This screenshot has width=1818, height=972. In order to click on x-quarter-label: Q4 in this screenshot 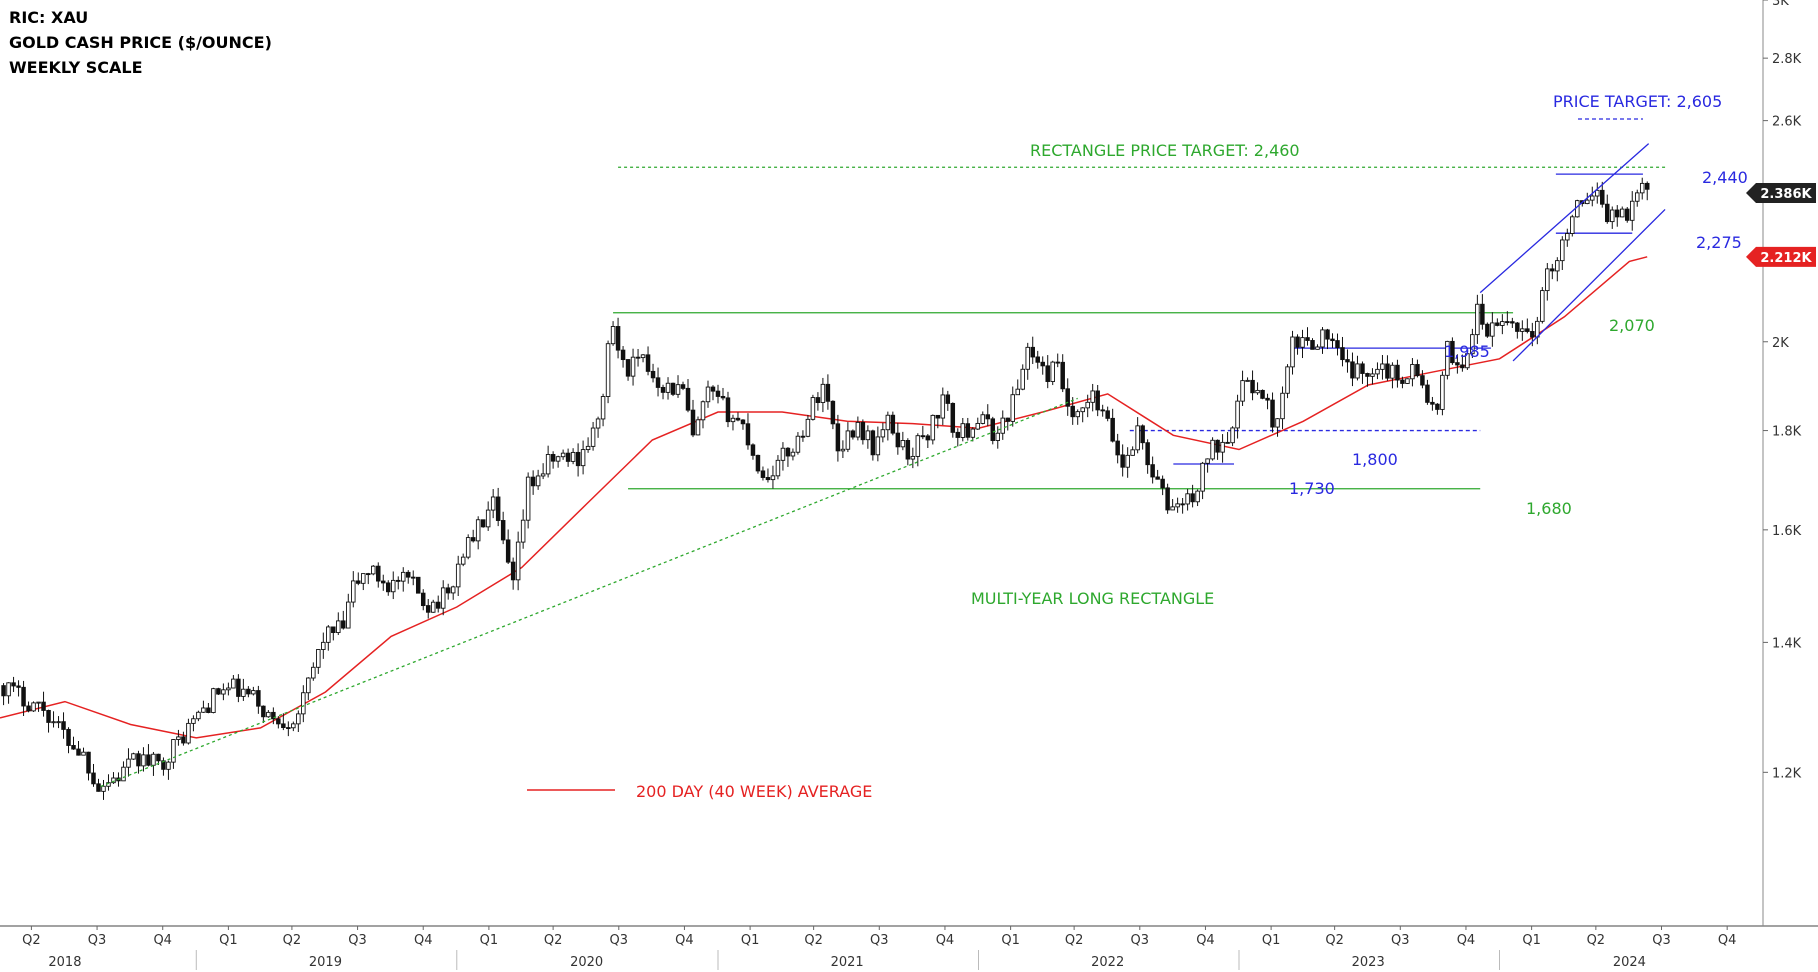, I will do `click(945, 940)`.